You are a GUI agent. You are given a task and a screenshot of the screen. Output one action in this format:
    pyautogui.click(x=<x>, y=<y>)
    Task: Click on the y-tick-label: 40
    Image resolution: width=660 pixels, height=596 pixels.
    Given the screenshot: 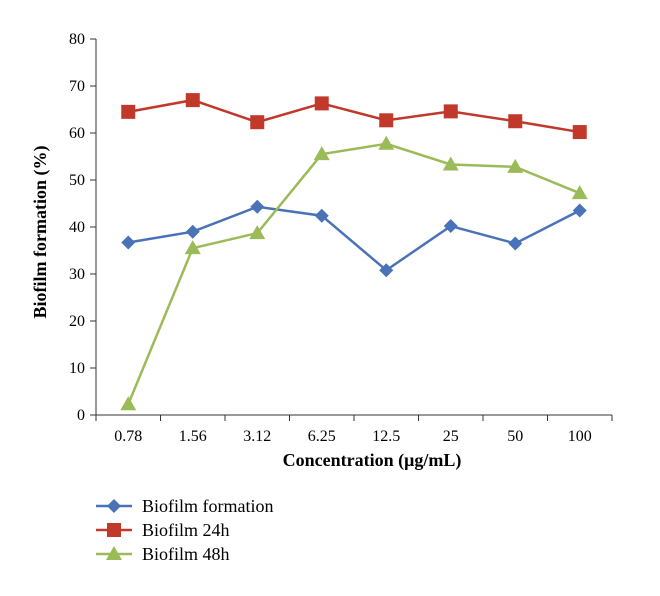 What is the action you would take?
    pyautogui.click(x=77, y=227)
    